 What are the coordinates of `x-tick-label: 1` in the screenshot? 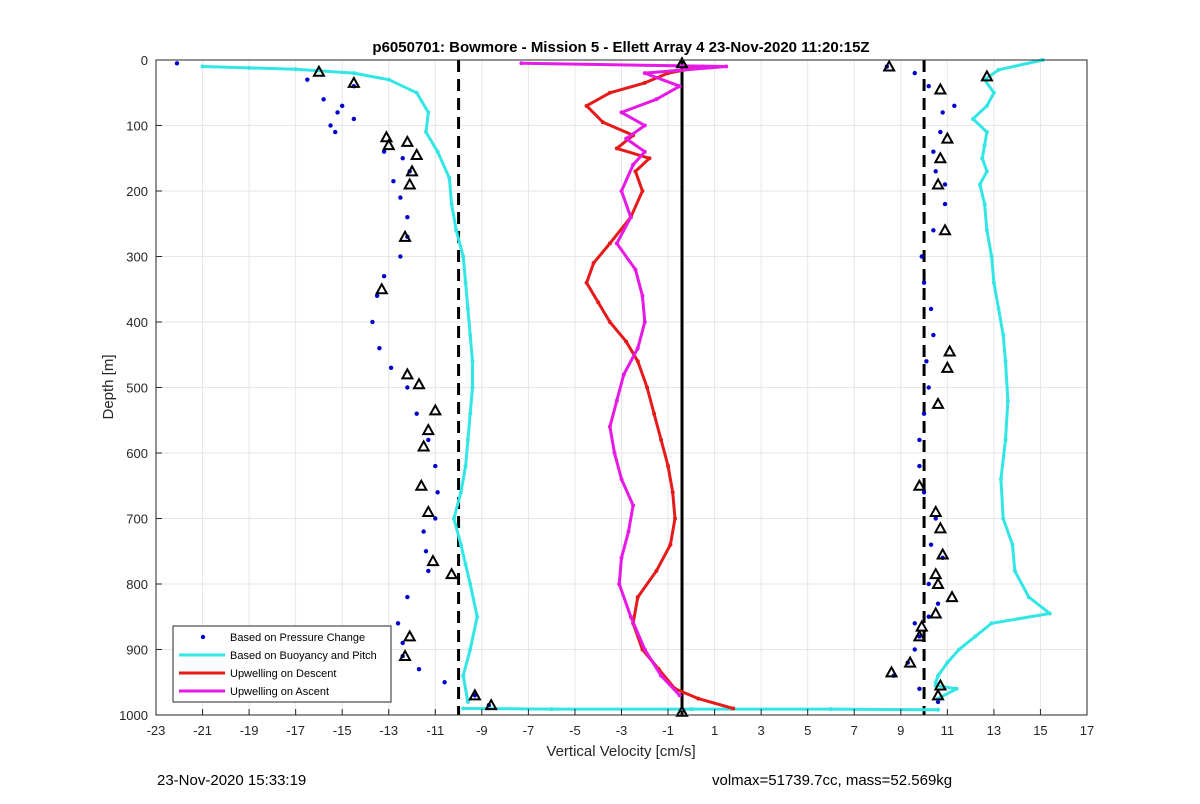 It's located at (714, 730).